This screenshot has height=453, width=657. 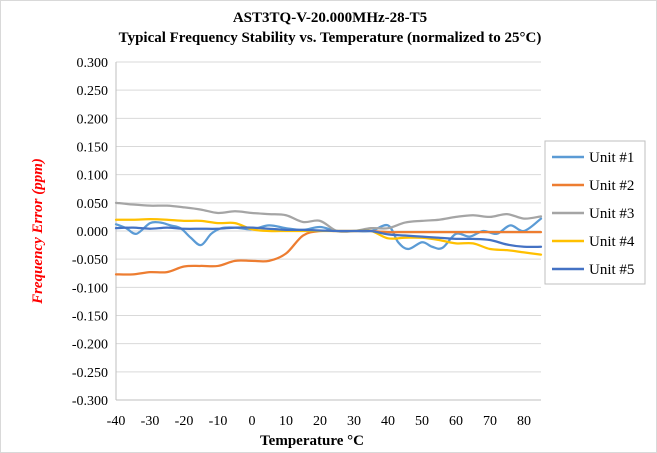 I want to click on x-tick-label: 30, so click(x=354, y=421).